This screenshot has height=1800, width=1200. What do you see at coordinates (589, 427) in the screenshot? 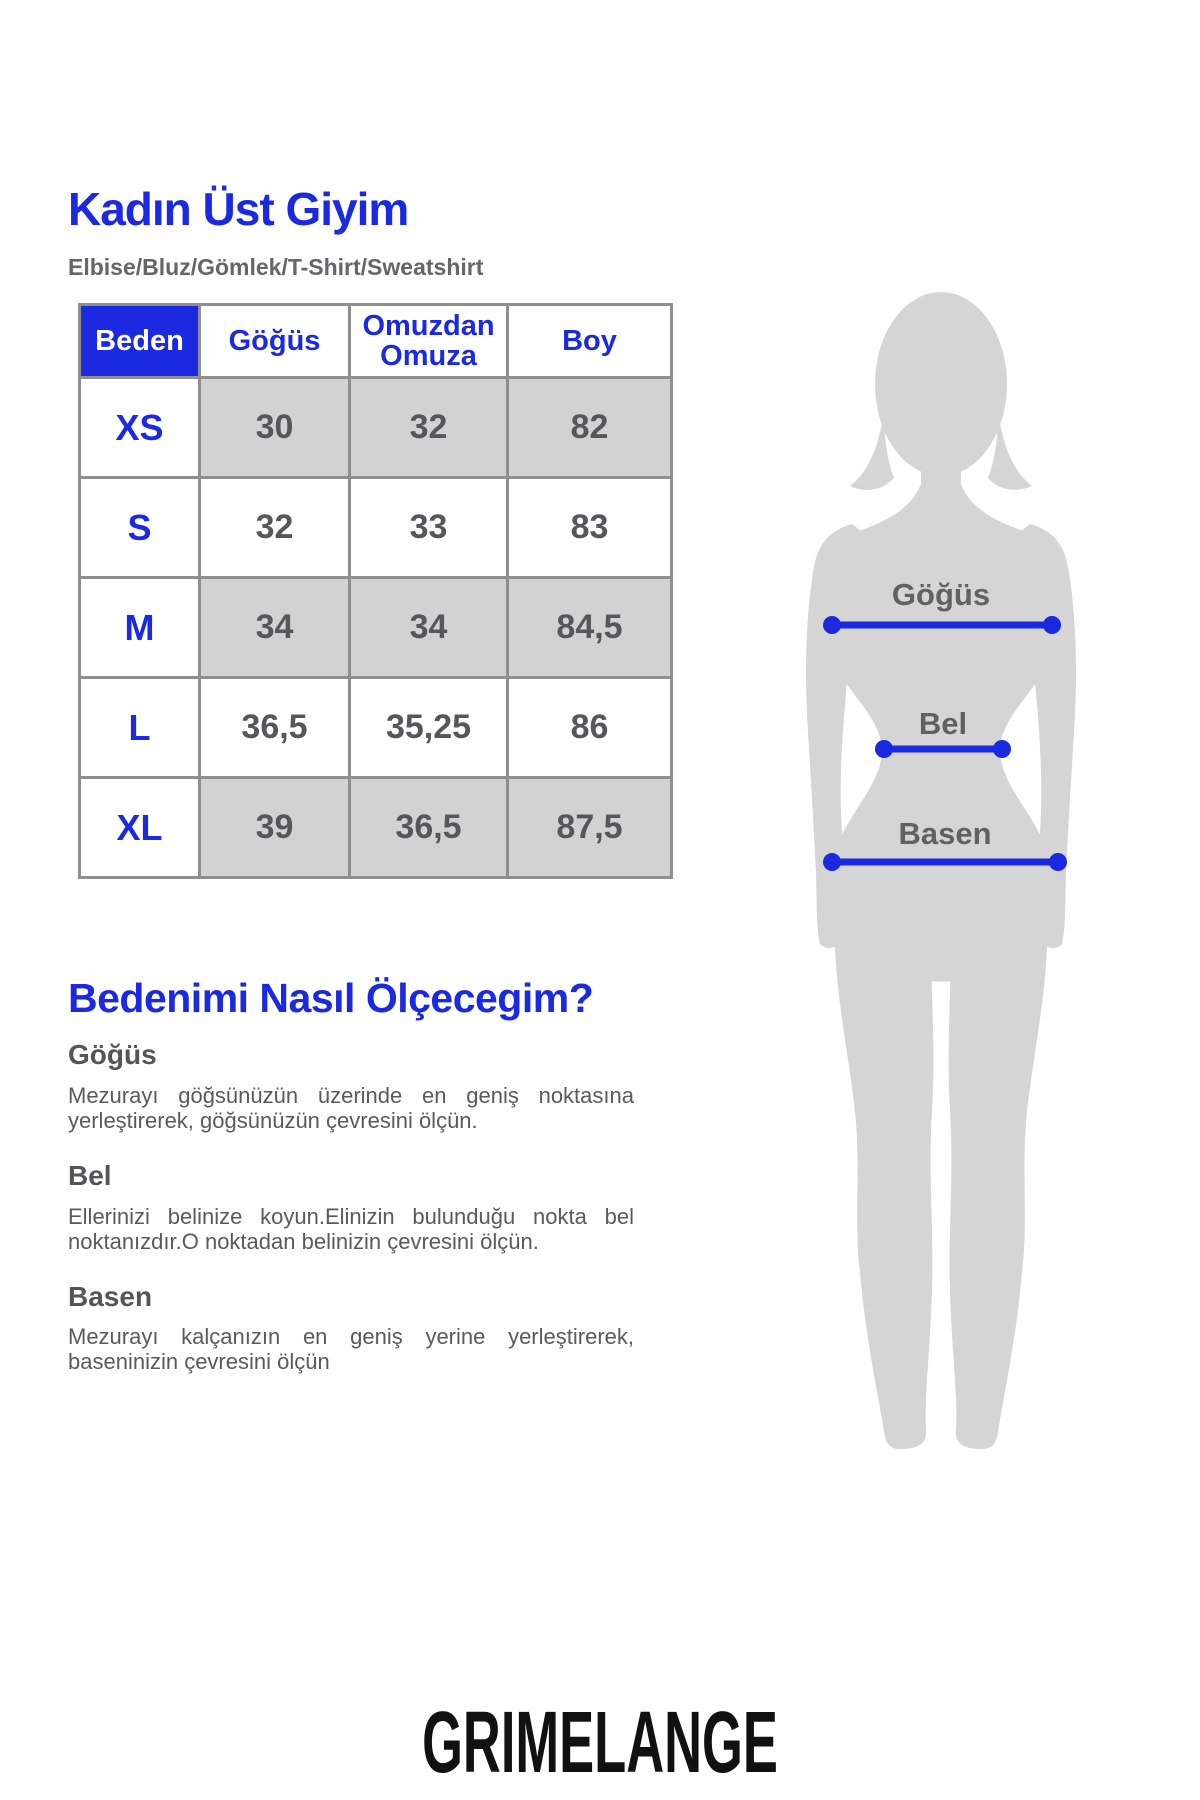
I see `value-cell: 82` at bounding box center [589, 427].